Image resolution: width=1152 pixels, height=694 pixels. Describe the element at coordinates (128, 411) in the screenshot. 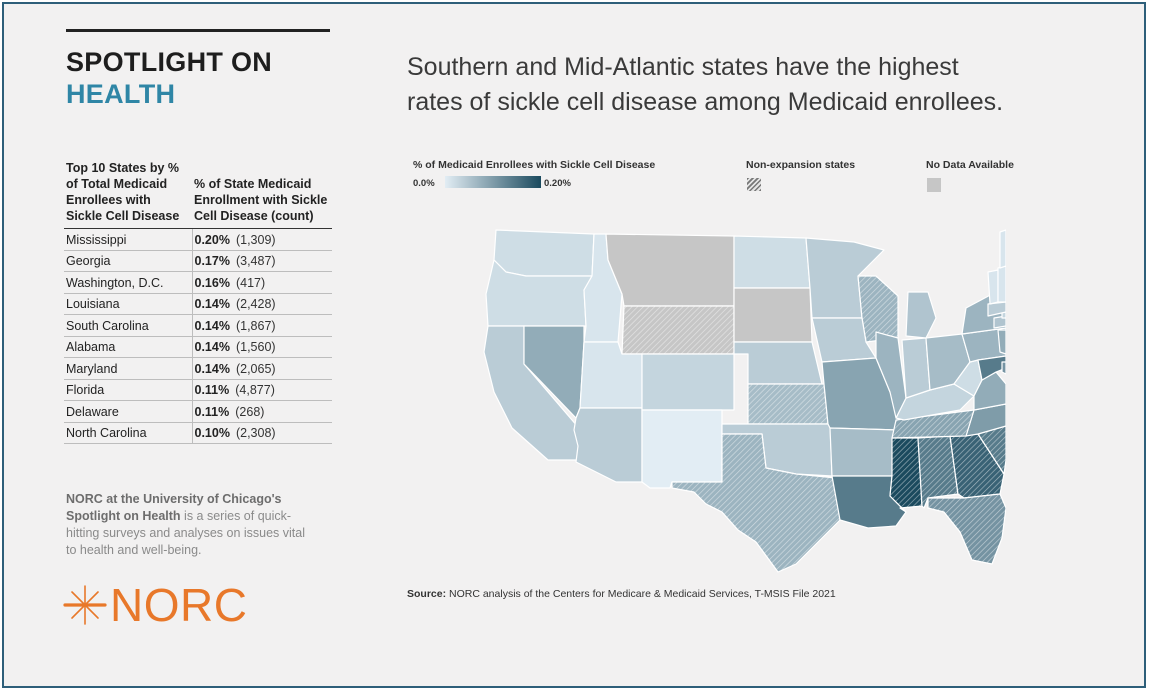

I see `state-name: Delaware` at that location.